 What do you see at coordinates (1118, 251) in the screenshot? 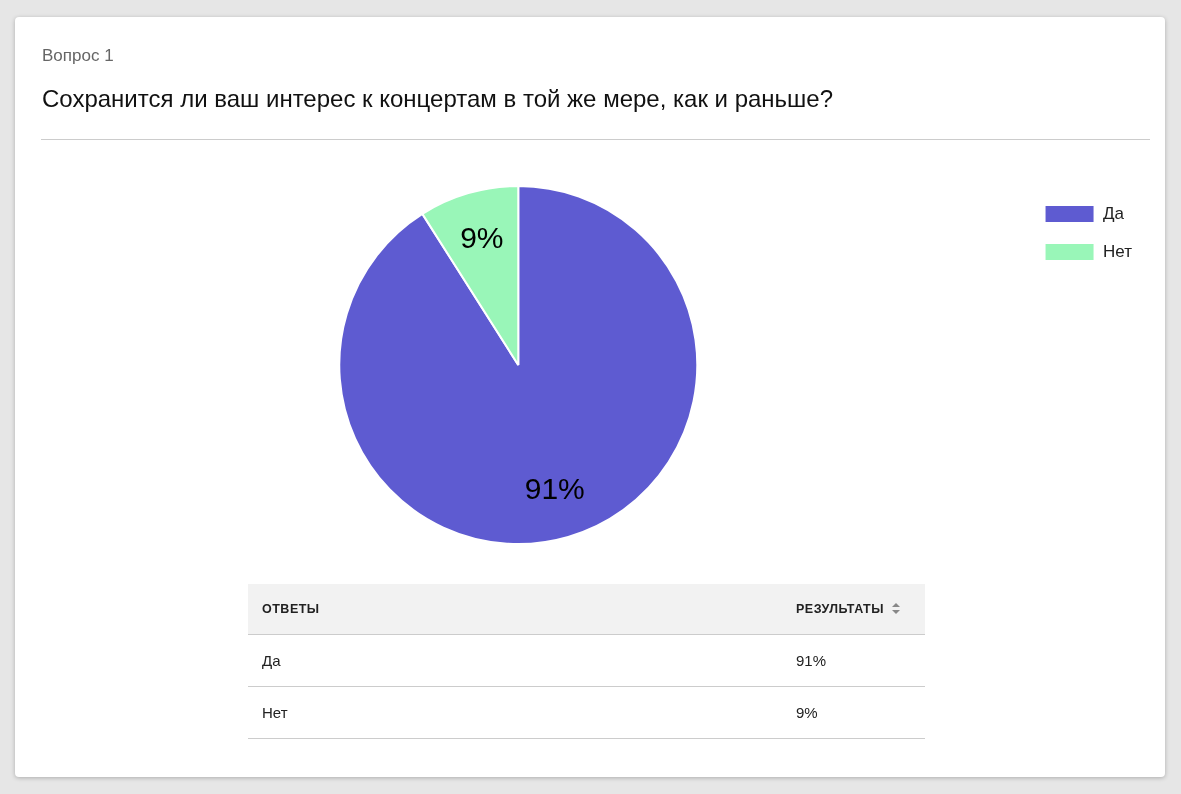
I see `legend-label: Нет` at bounding box center [1118, 251].